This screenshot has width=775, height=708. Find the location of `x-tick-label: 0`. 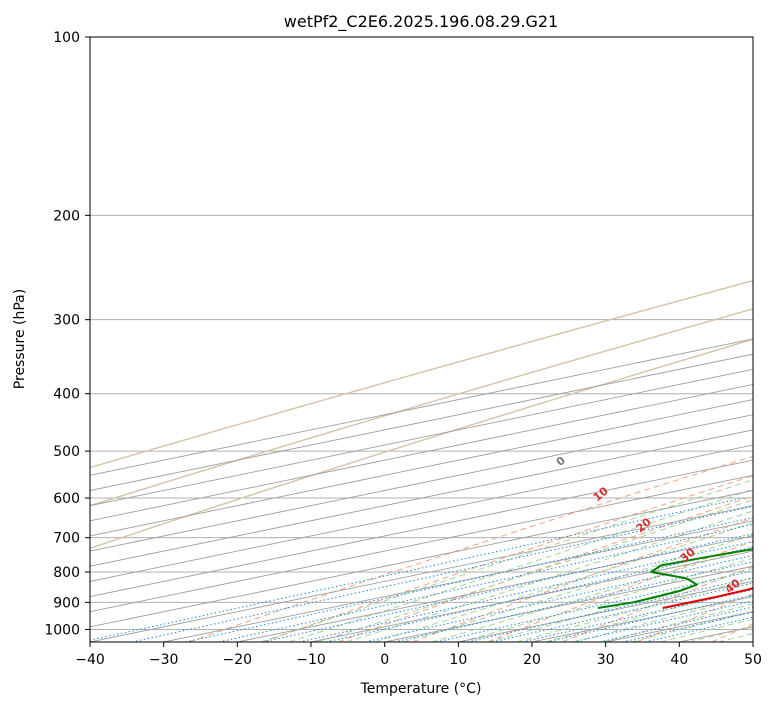

x-tick-label: 0 is located at coordinates (384, 660).